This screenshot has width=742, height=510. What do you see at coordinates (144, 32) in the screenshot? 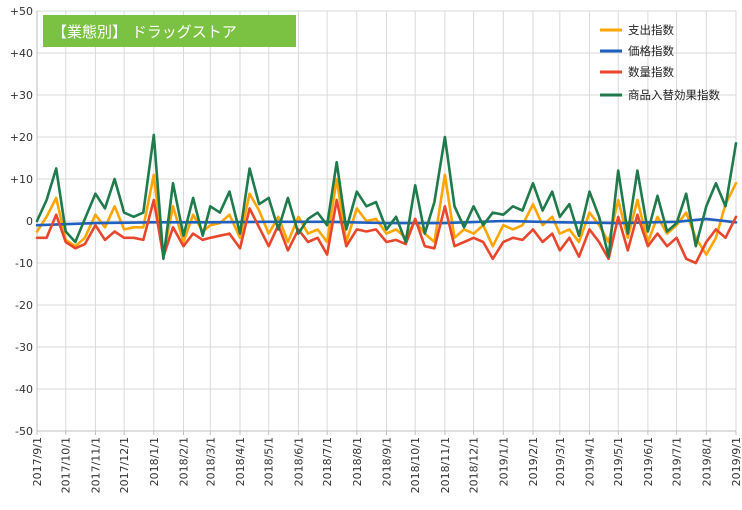
I see `chart-title: 【業態別】 ドラッグストア` at bounding box center [144, 32].